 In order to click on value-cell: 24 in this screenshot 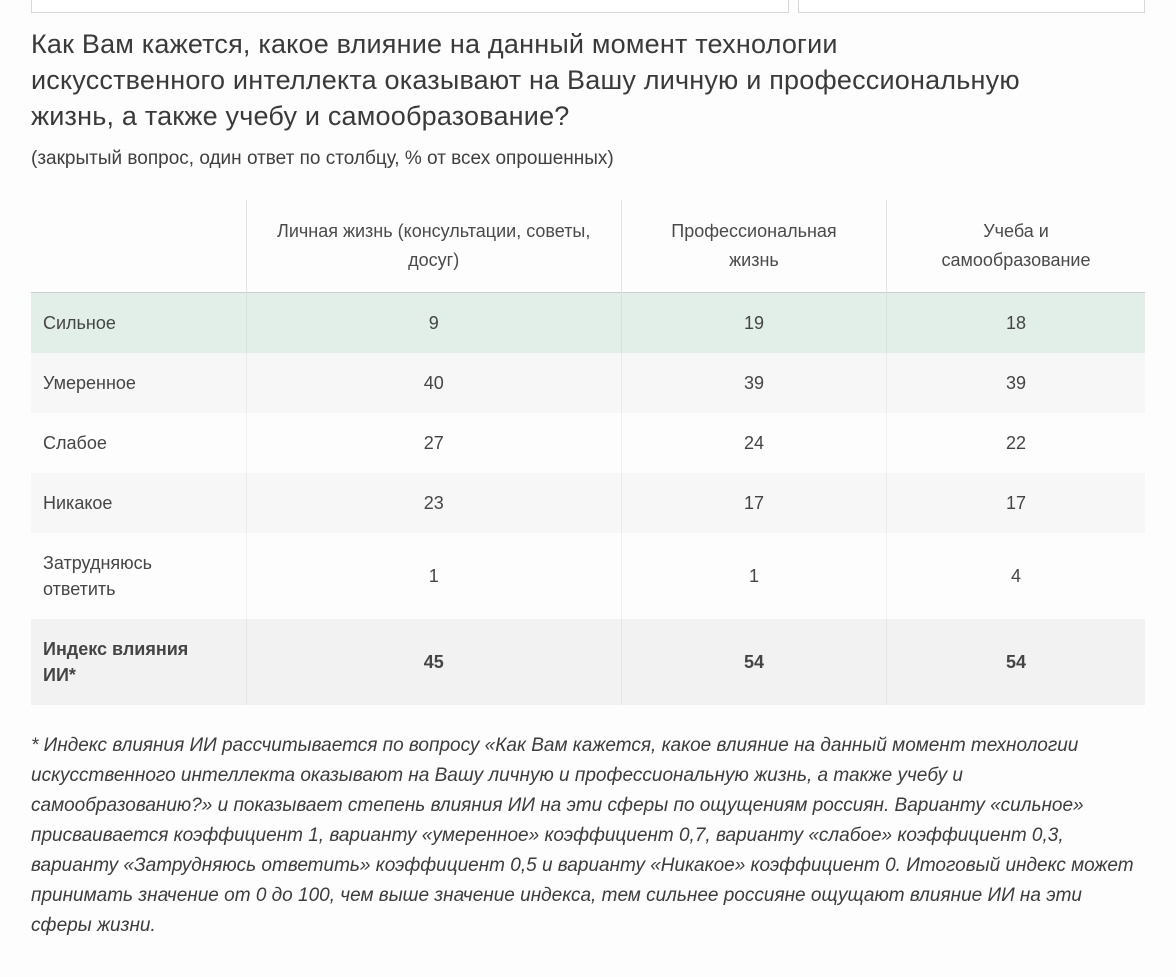, I will do `click(753, 443)`.